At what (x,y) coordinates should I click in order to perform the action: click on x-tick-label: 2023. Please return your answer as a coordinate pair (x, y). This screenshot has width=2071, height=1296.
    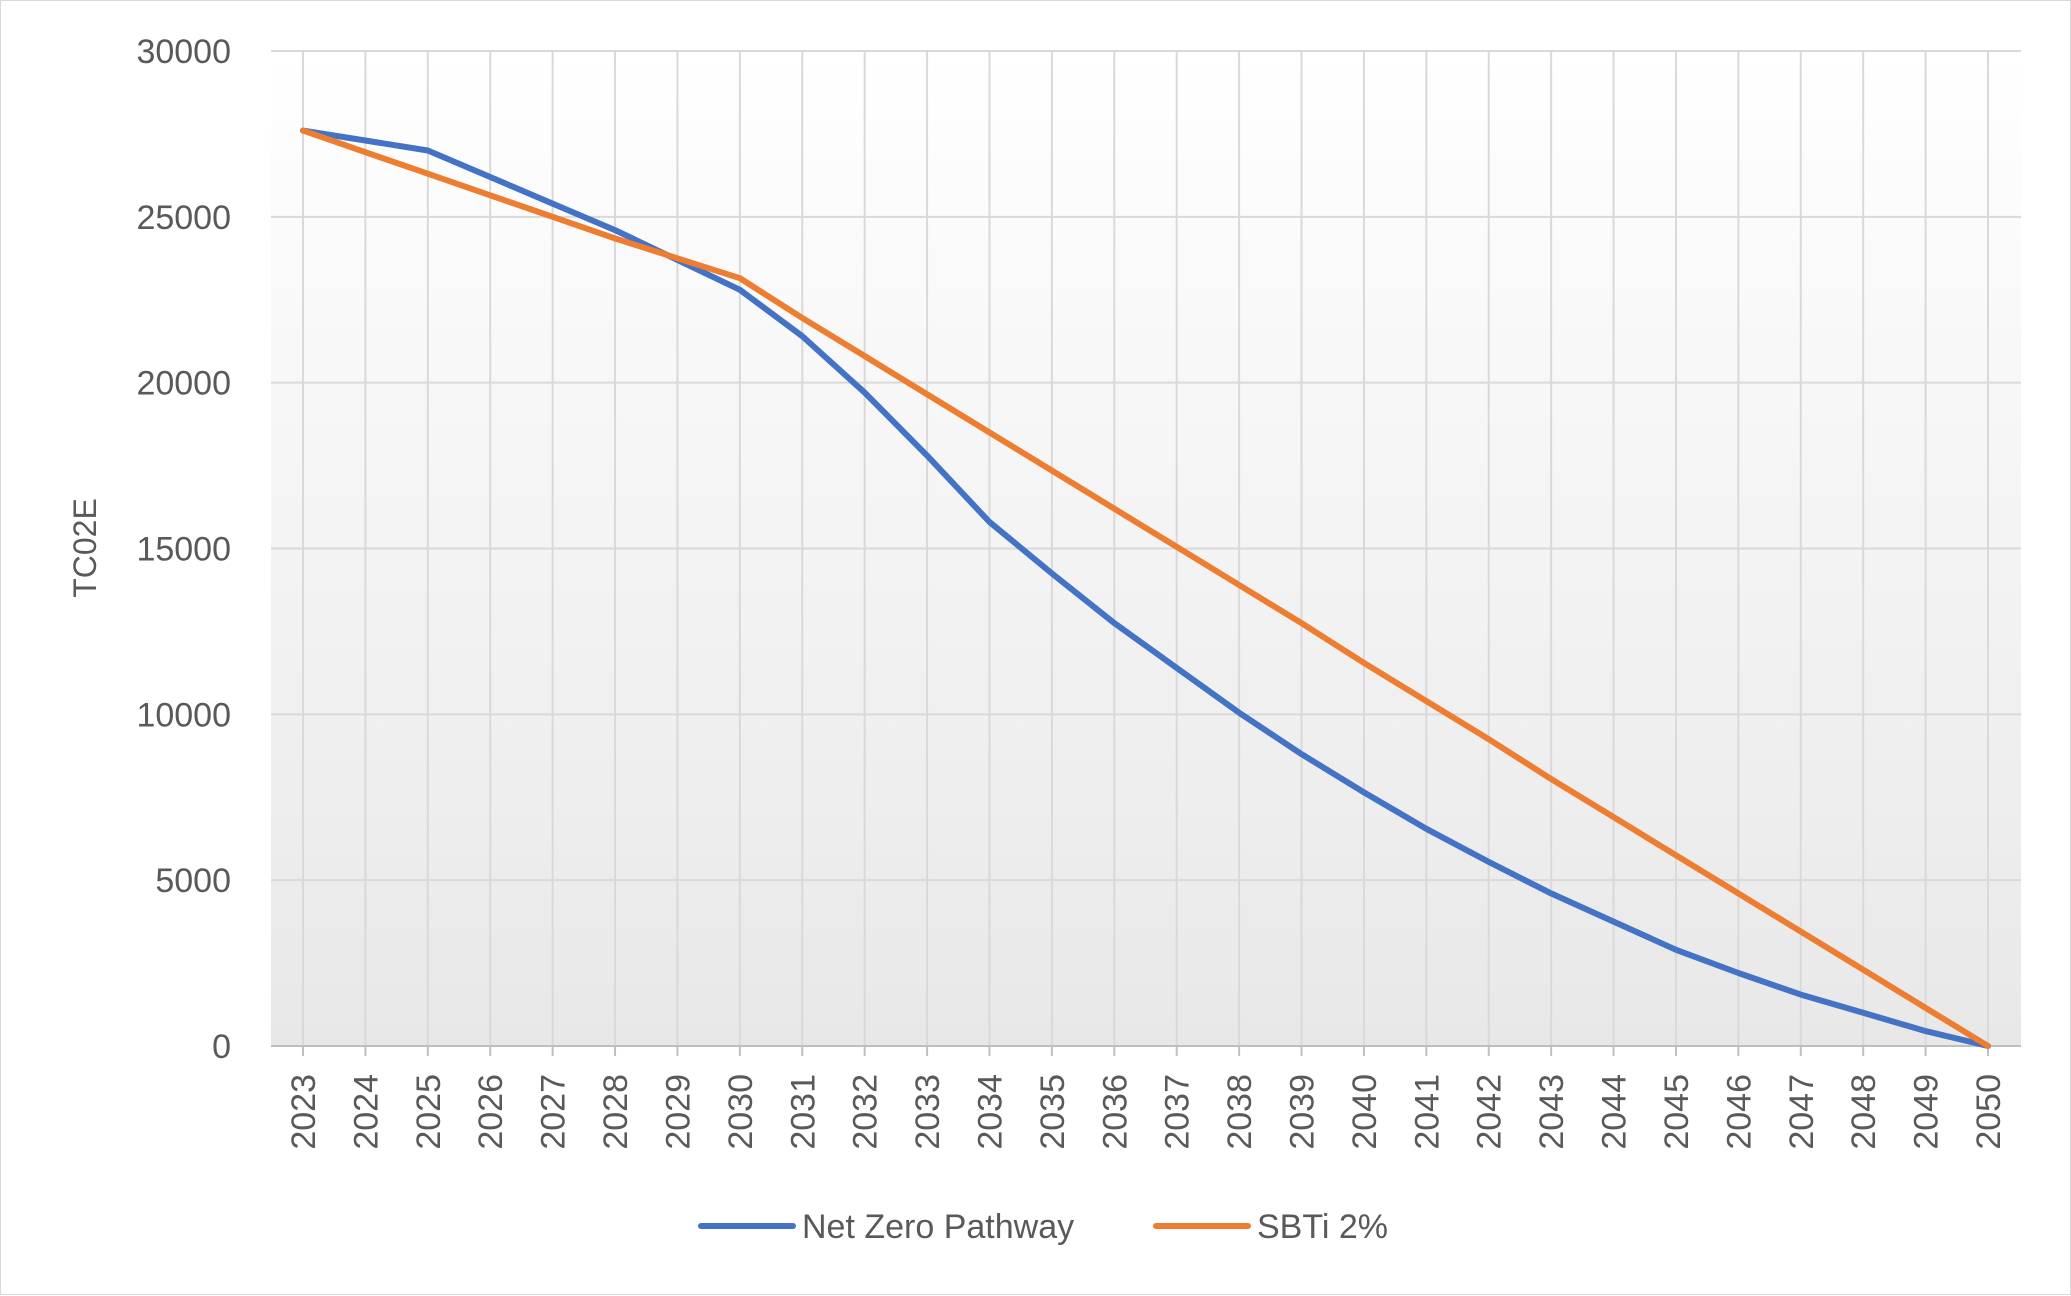
    Looking at the image, I should click on (304, 1112).